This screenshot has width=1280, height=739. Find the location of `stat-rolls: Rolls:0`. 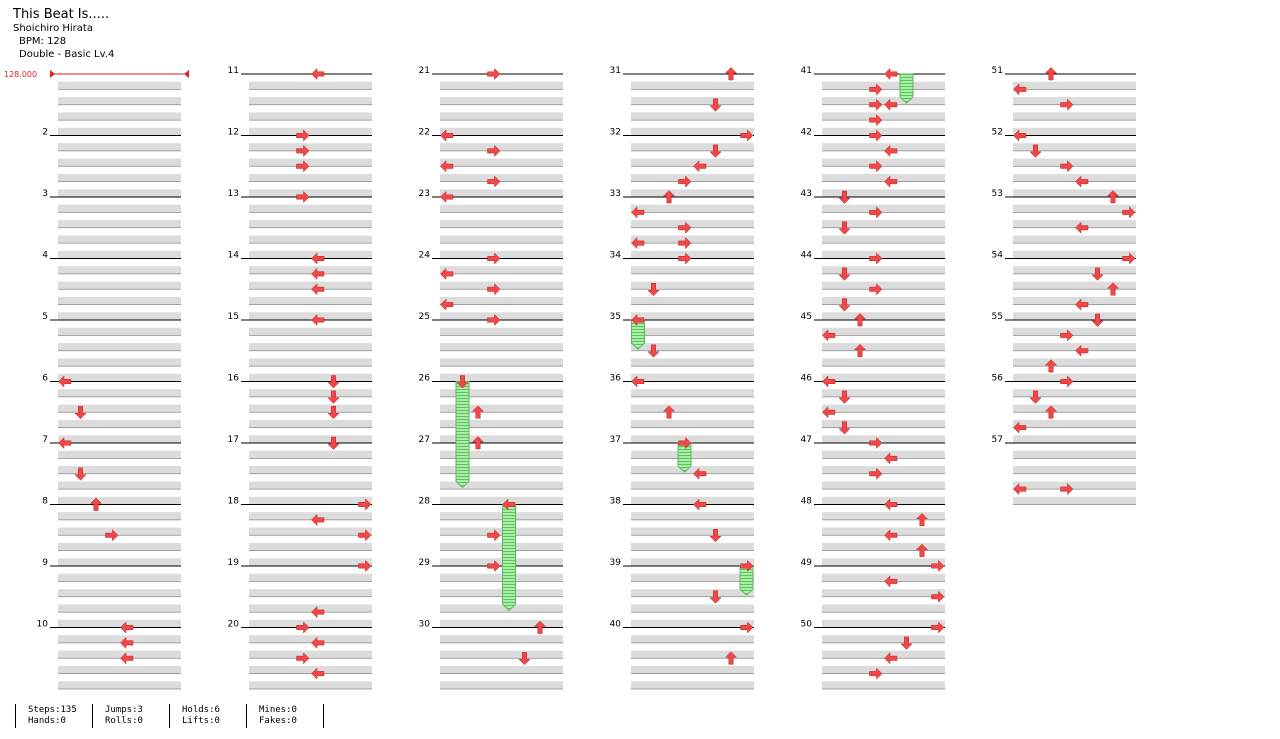

stat-rolls: Rolls:0 is located at coordinates (124, 721).